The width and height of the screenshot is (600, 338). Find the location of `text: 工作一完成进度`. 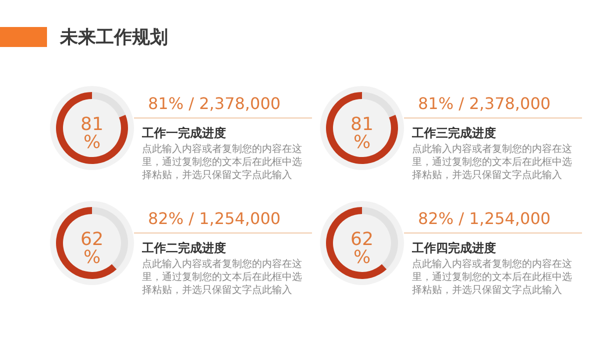

text: 工作一完成进度 is located at coordinates (183, 133).